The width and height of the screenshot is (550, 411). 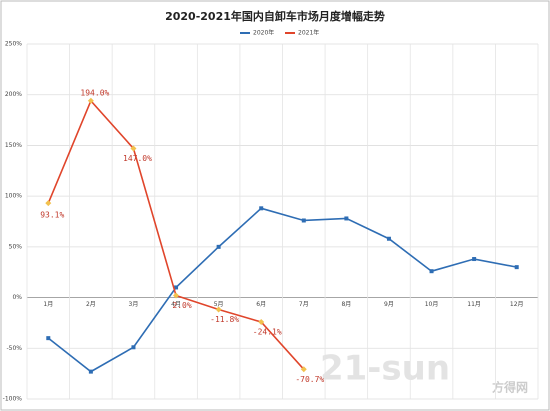 What do you see at coordinates (13, 399) in the screenshot?
I see `y-tick-label: -100%` at bounding box center [13, 399].